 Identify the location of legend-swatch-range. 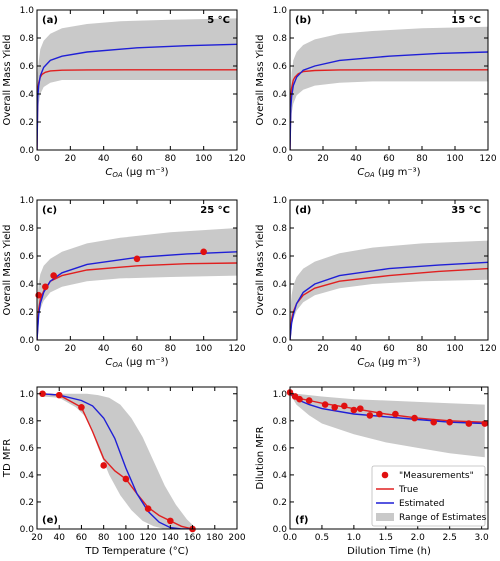
(385, 517).